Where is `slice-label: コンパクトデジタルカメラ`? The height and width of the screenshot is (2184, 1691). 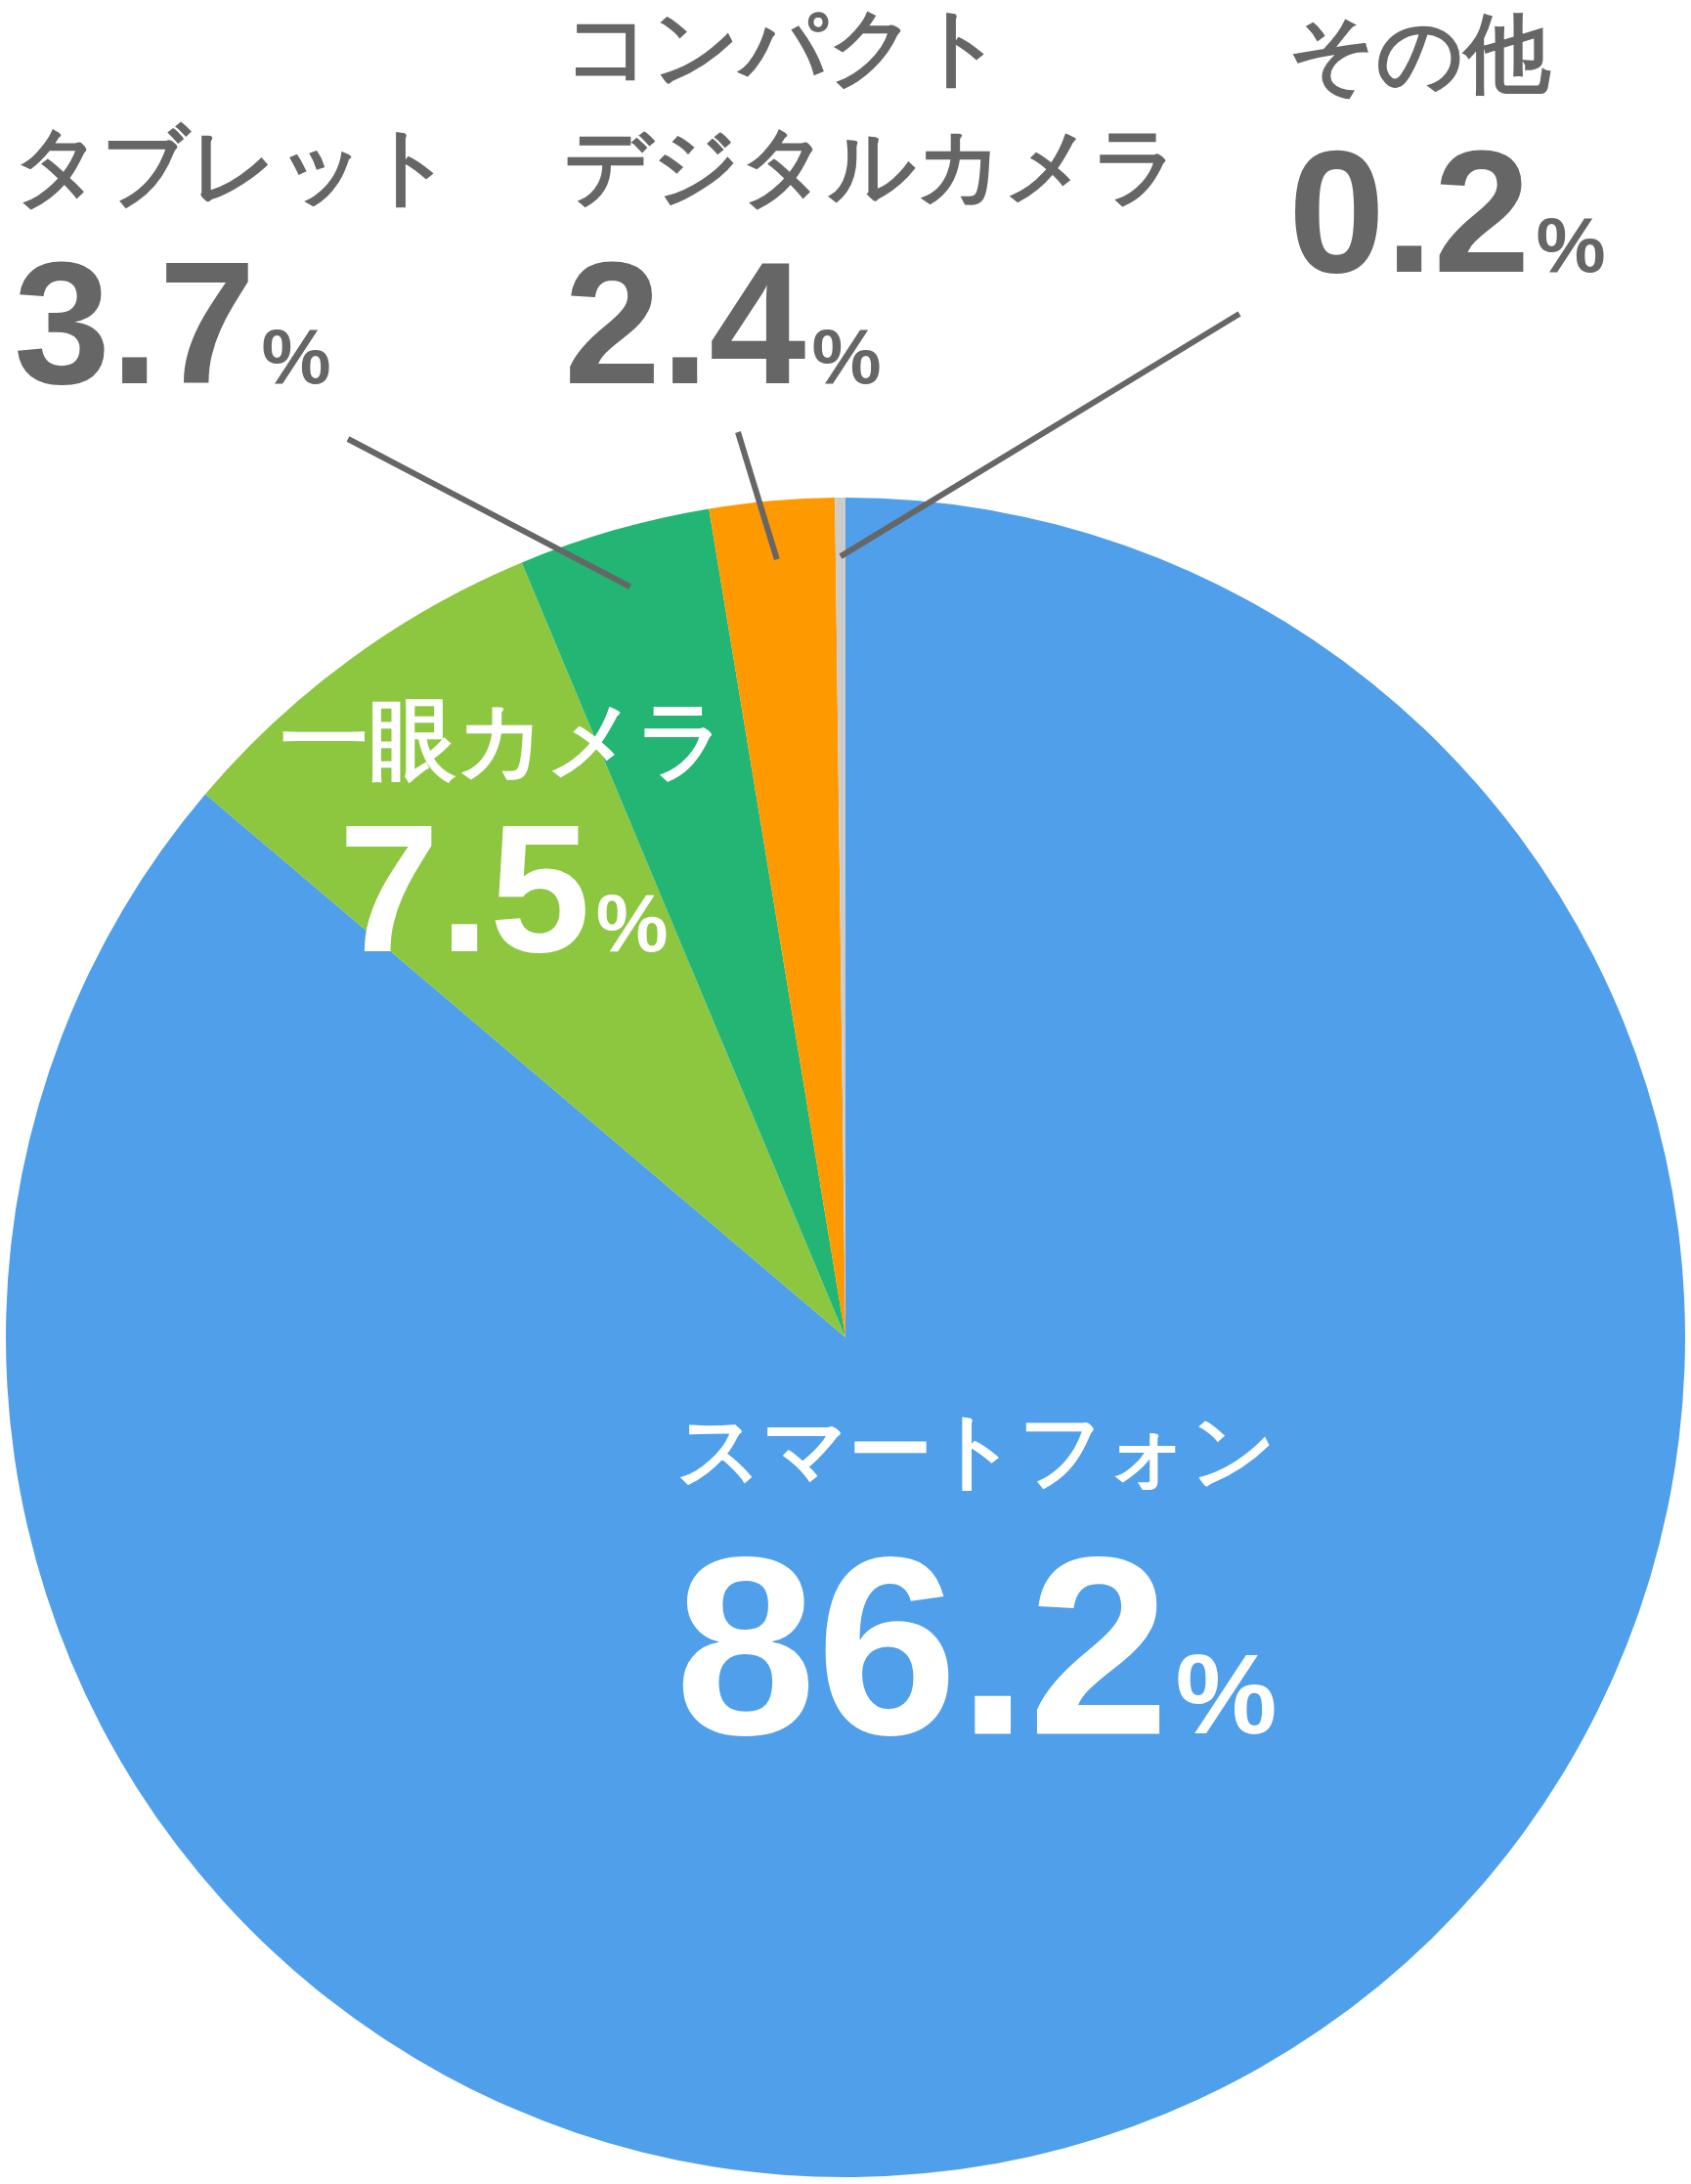
slice-label: コンパクトデジタルカメラ is located at coordinates (872, 107).